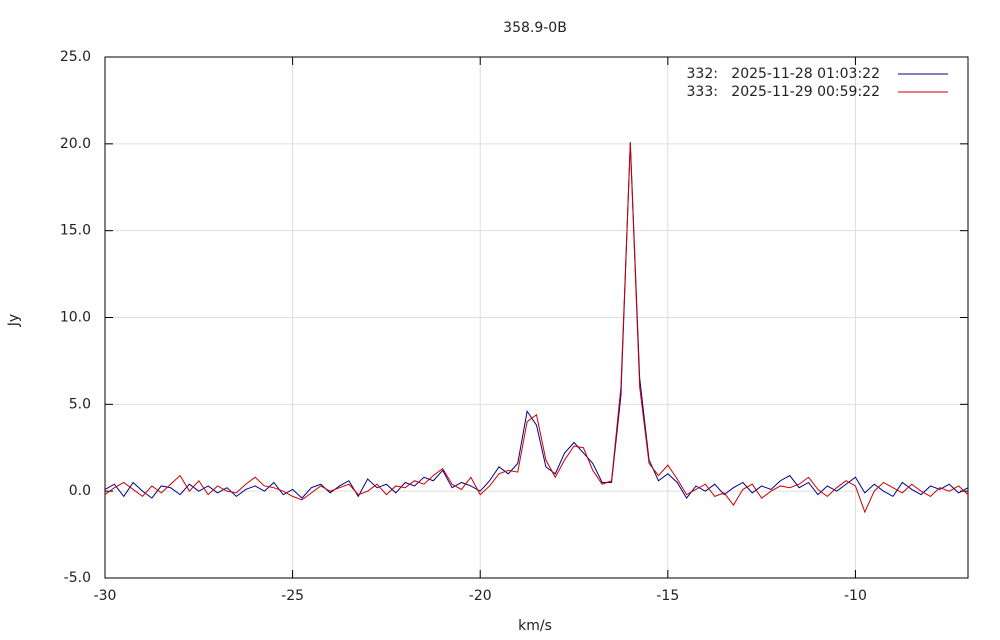  Describe the element at coordinates (80, 491) in the screenshot. I see `y-tick-label: 0.0` at that location.